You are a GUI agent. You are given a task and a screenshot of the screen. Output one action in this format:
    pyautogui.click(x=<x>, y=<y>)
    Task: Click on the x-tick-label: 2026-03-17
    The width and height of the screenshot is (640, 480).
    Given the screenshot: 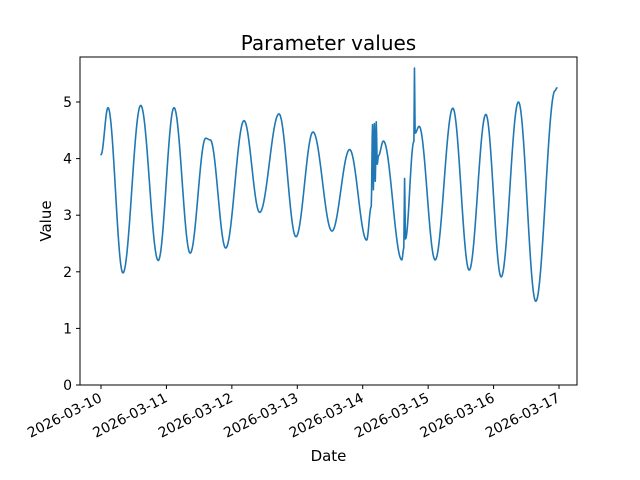 What is the action you would take?
    pyautogui.click(x=523, y=415)
    